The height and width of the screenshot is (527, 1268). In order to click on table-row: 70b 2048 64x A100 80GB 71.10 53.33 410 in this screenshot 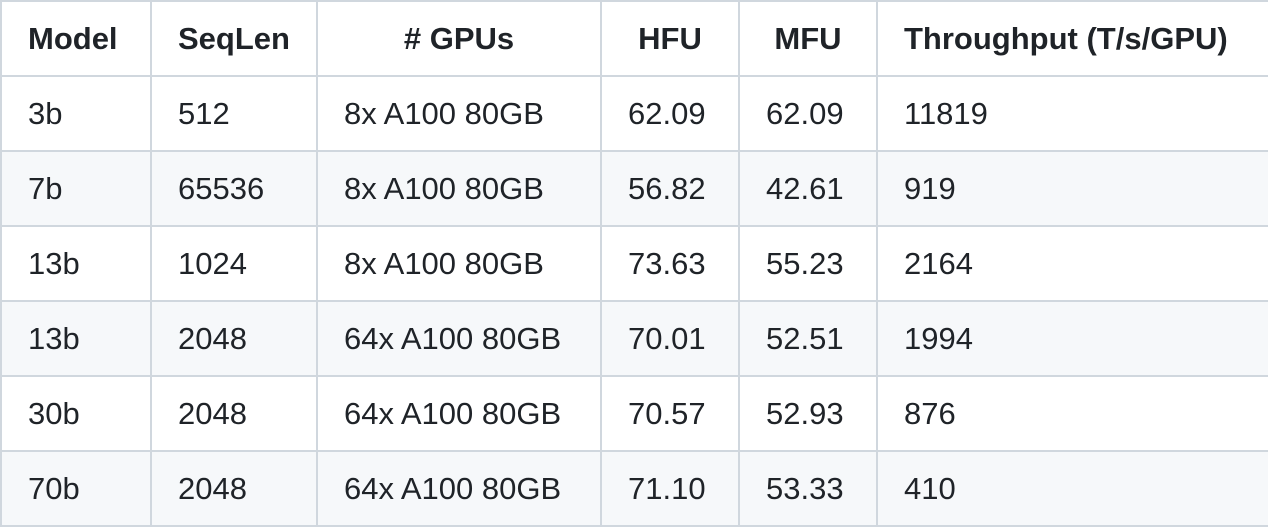, I will do `click(634, 488)`.